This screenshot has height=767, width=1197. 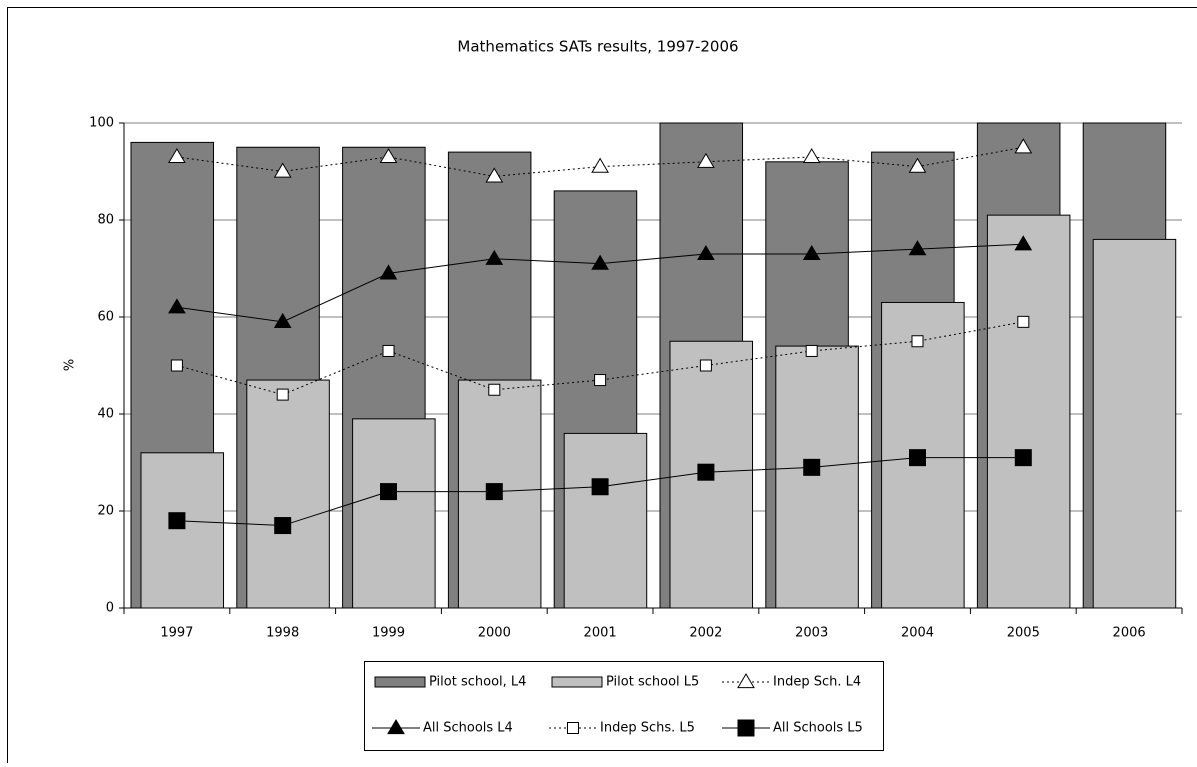 What do you see at coordinates (818, 728) in the screenshot?
I see `legend-label: All Schools L5` at bounding box center [818, 728].